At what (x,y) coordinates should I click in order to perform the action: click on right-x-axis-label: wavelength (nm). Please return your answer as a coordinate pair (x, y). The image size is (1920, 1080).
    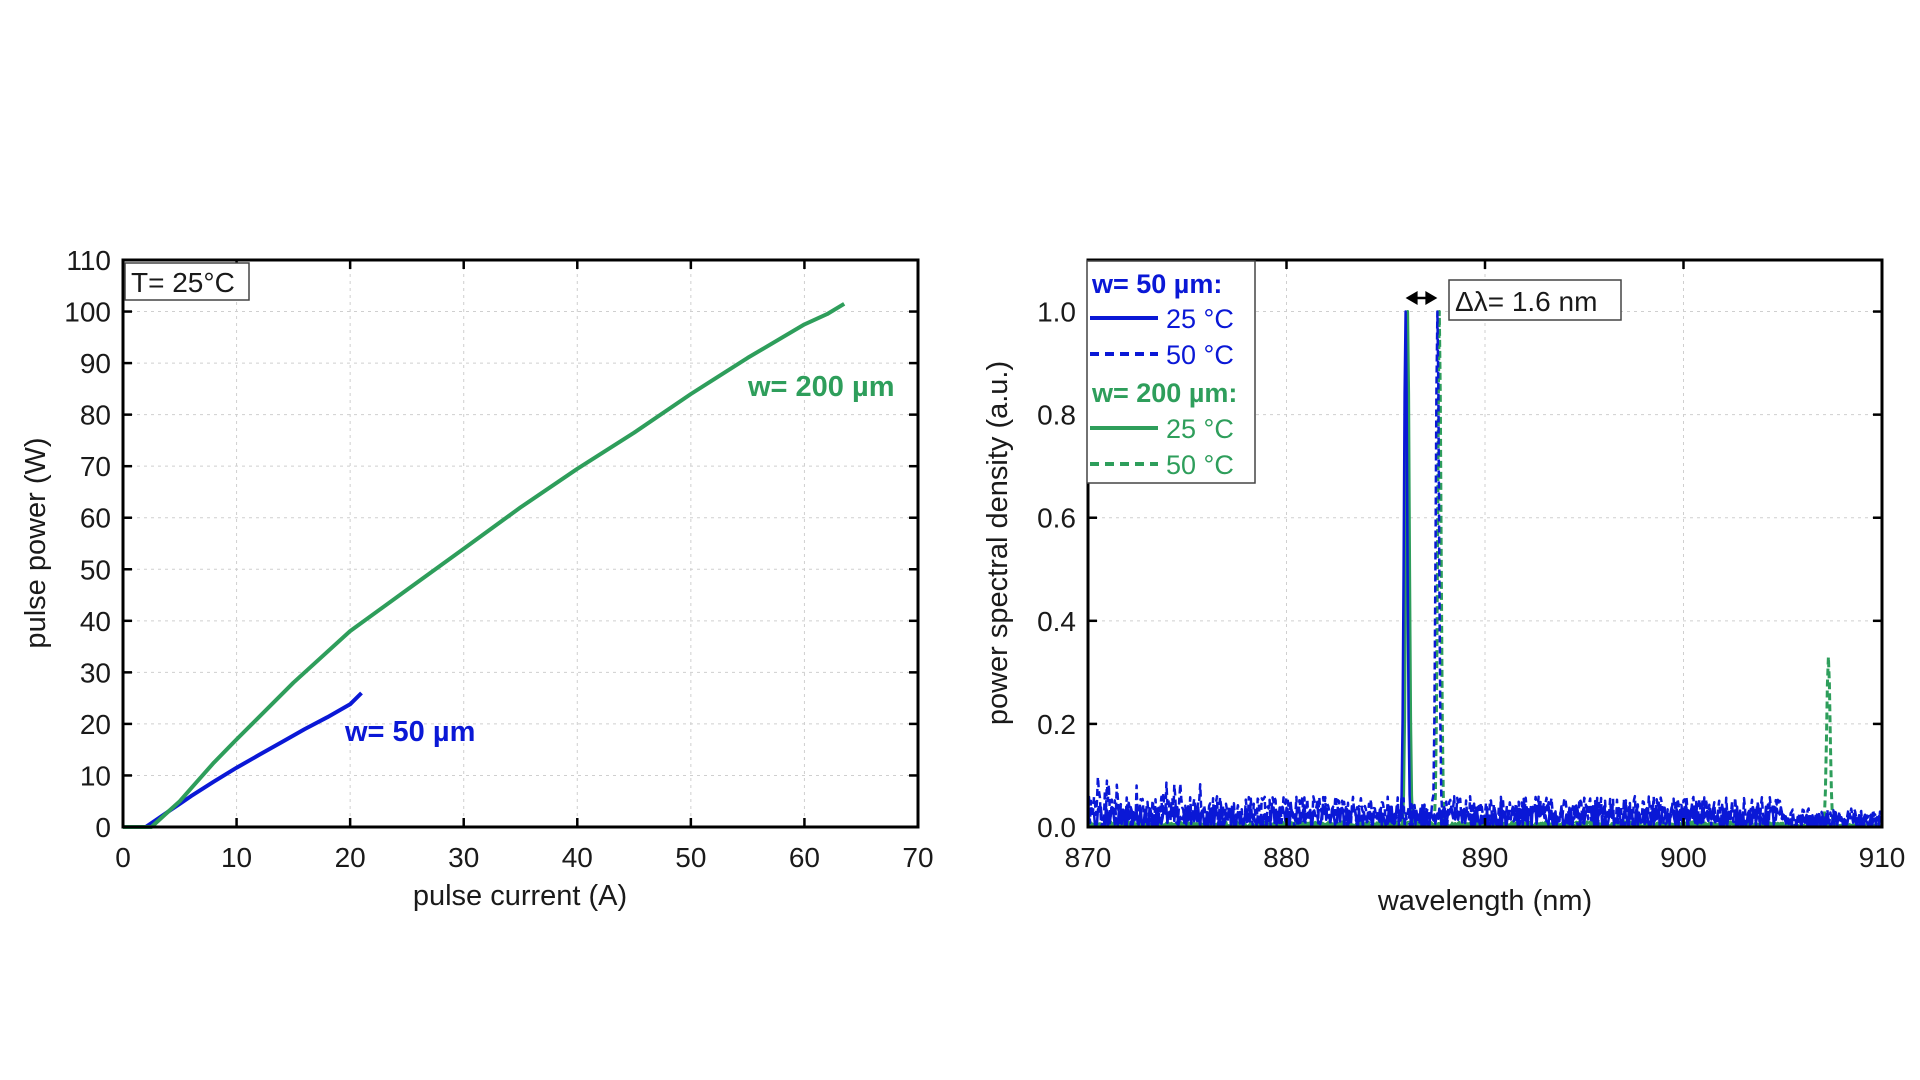
    Looking at the image, I should click on (1484, 901).